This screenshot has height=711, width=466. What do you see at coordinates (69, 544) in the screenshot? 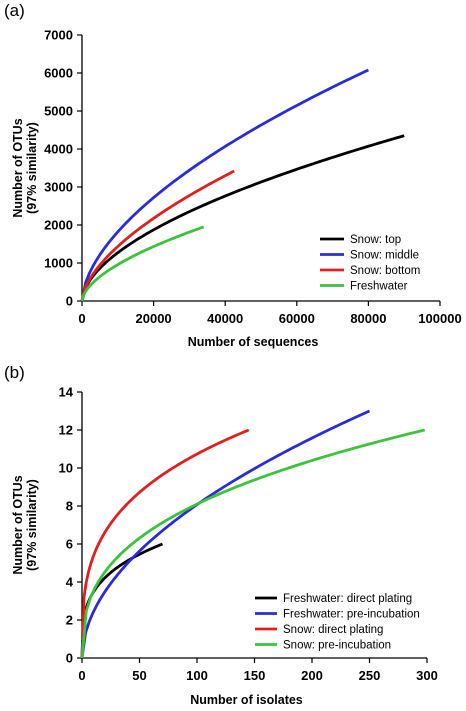
I see `y-tick-label: 6` at bounding box center [69, 544].